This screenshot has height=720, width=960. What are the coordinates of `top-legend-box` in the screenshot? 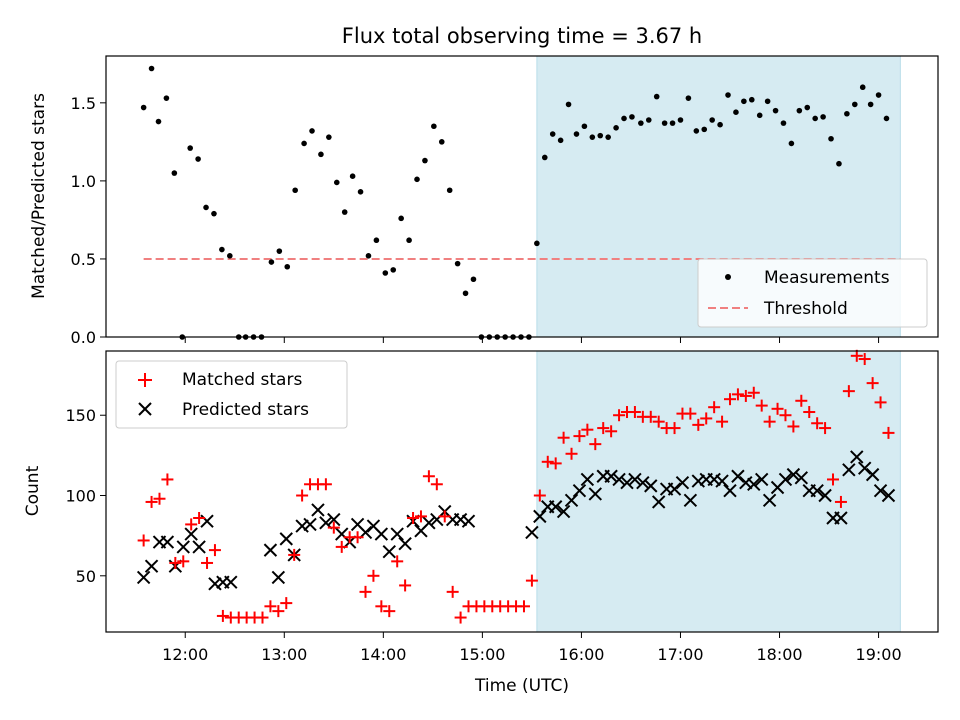 It's located at (812, 293).